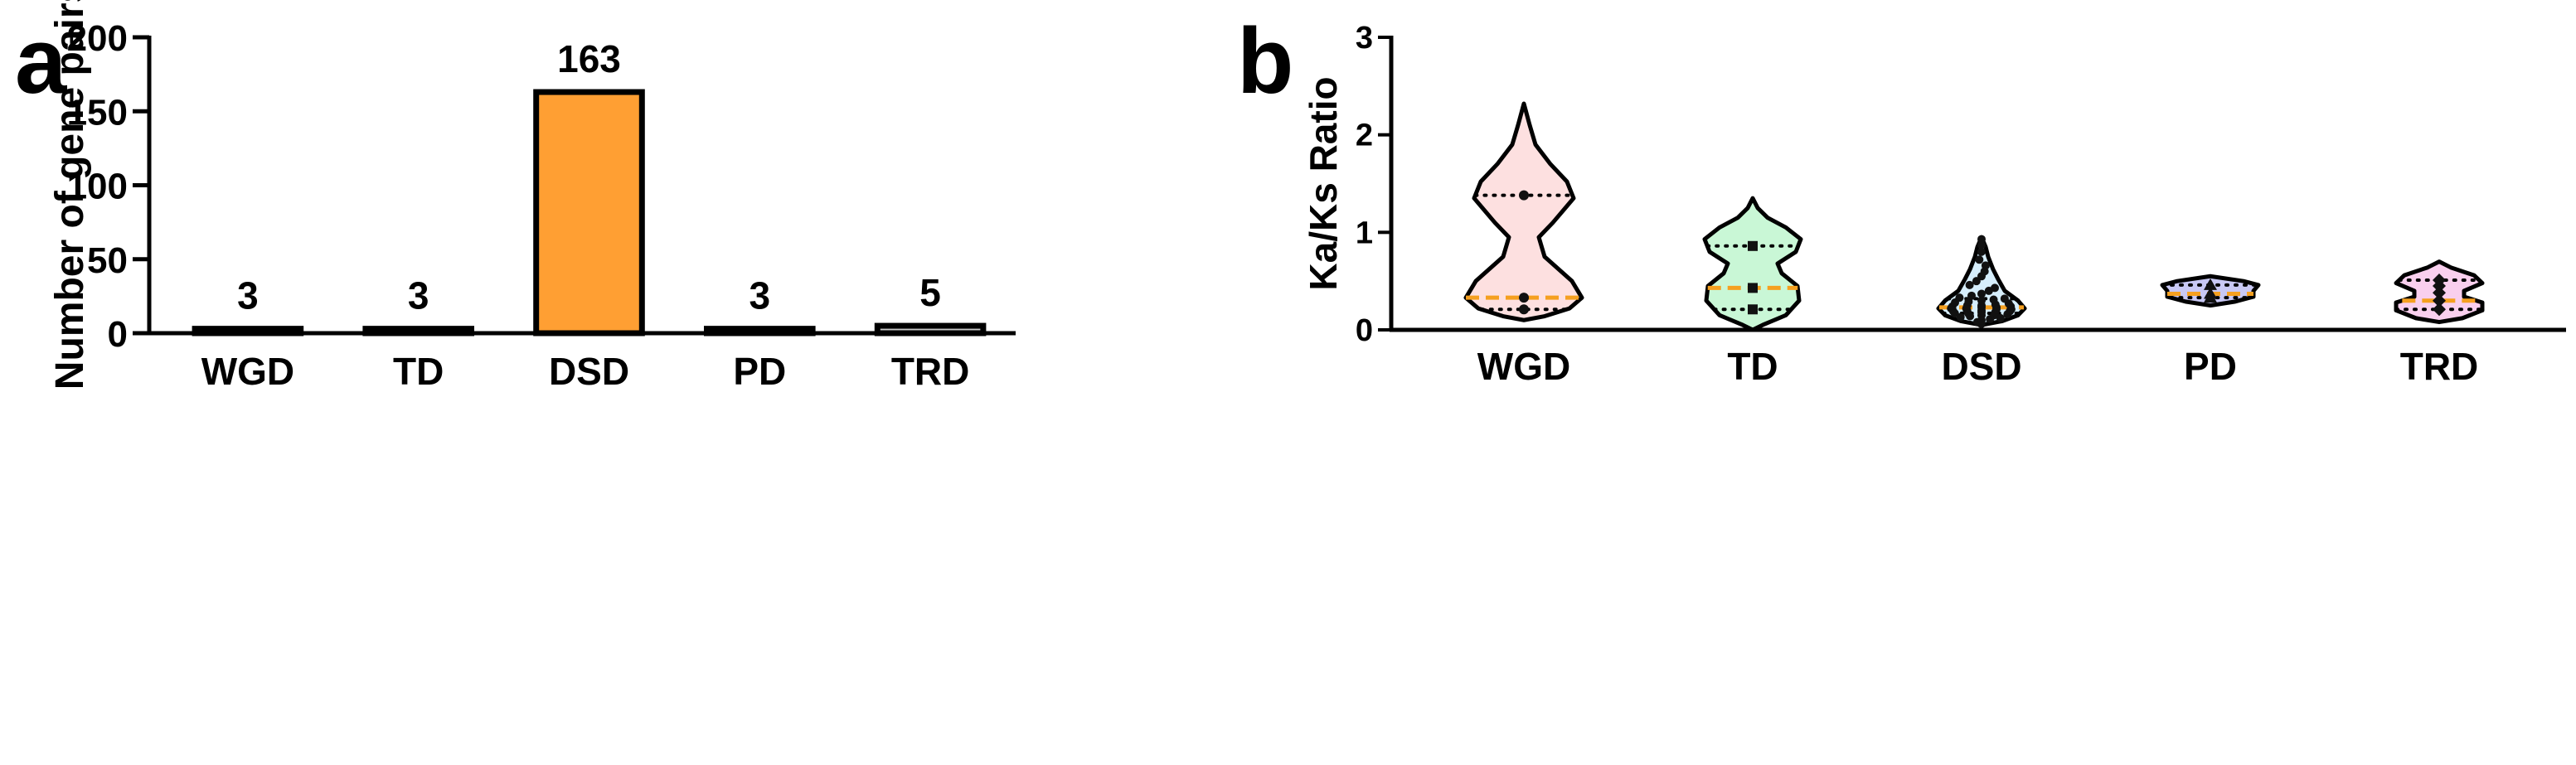 The image size is (2576, 765). What do you see at coordinates (107, 260) in the screenshot?
I see `y-tick-label: 50` at bounding box center [107, 260].